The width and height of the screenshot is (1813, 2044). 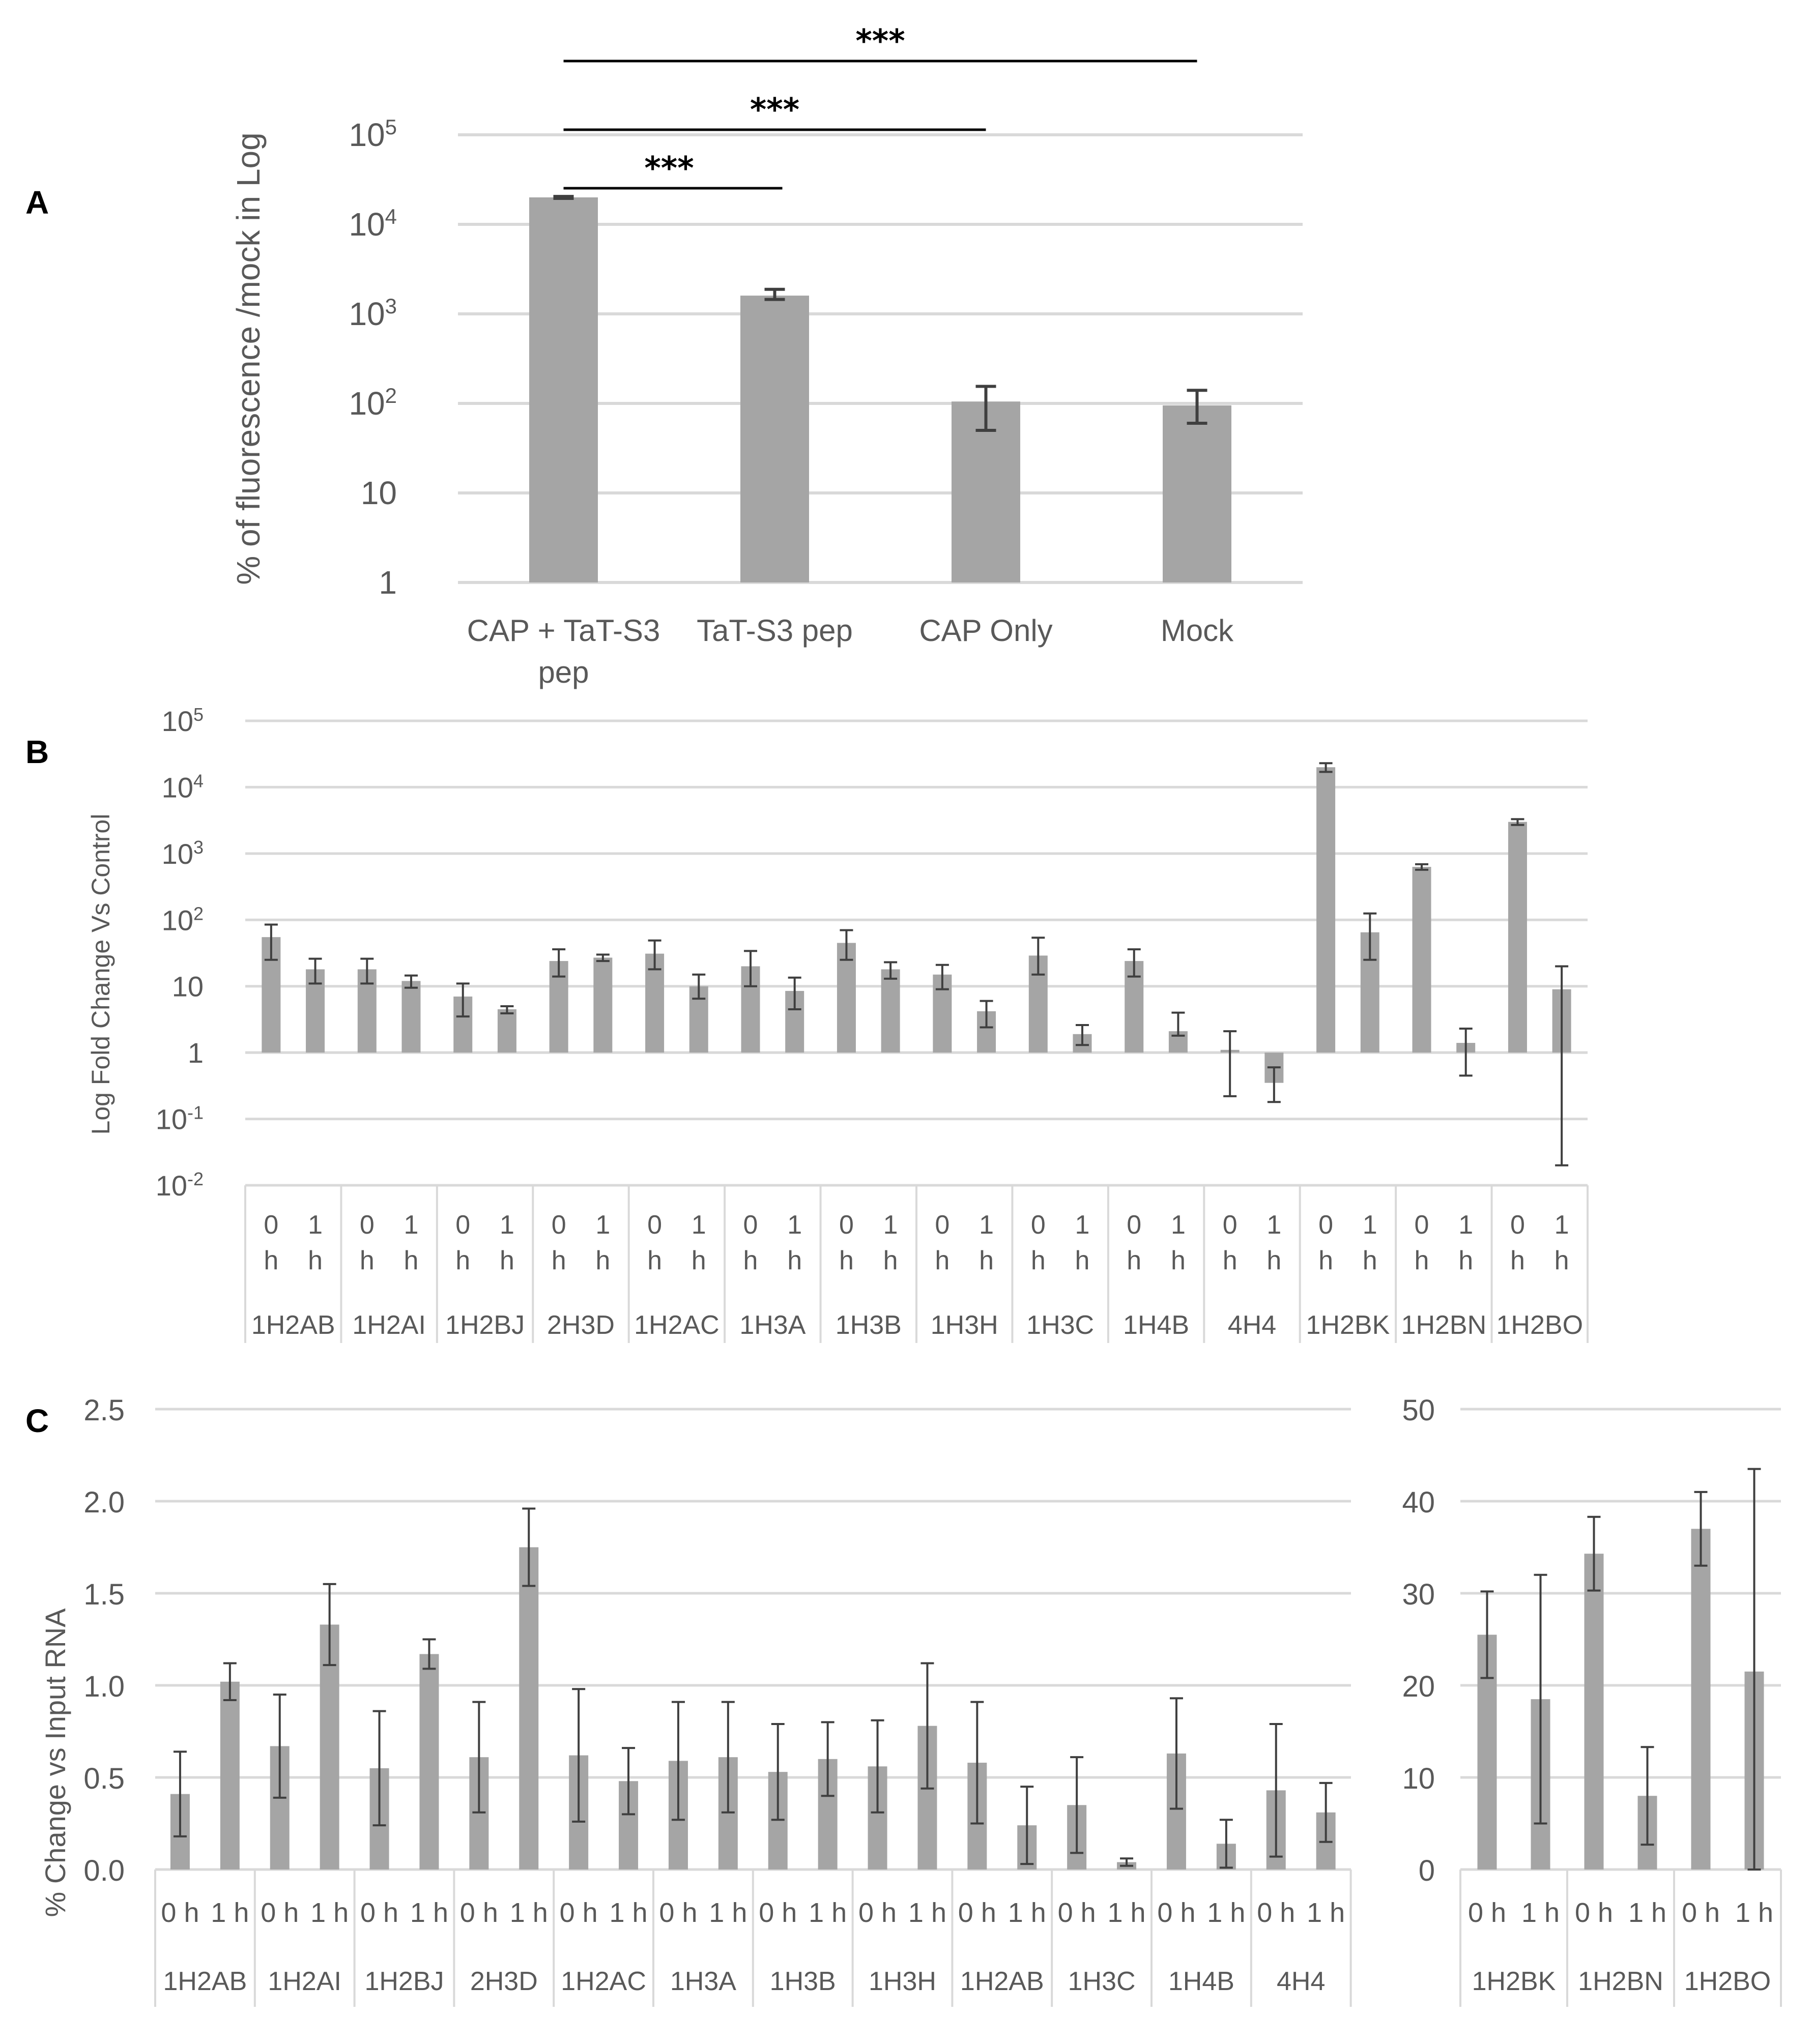 I want to click on y-tick-label: 10⁵, so click(x=373, y=135).